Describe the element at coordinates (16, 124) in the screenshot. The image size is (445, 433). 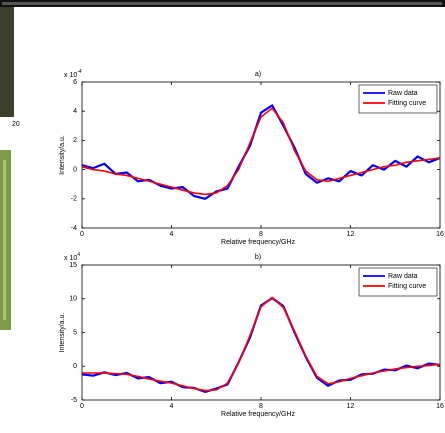
I see `side-fragment-text: 20` at that location.